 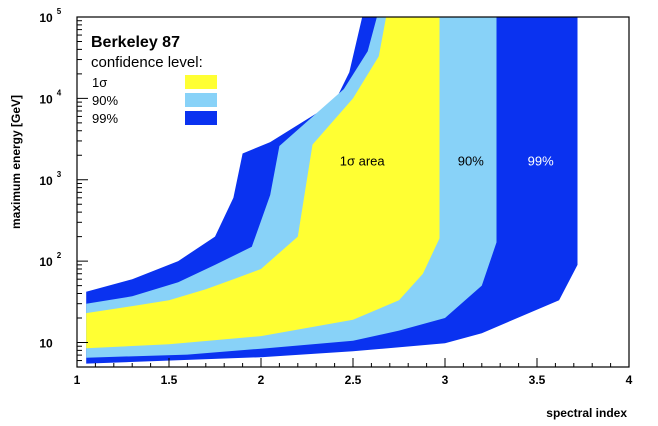 I want to click on y-tick-label: 10 2, so click(x=50, y=260).